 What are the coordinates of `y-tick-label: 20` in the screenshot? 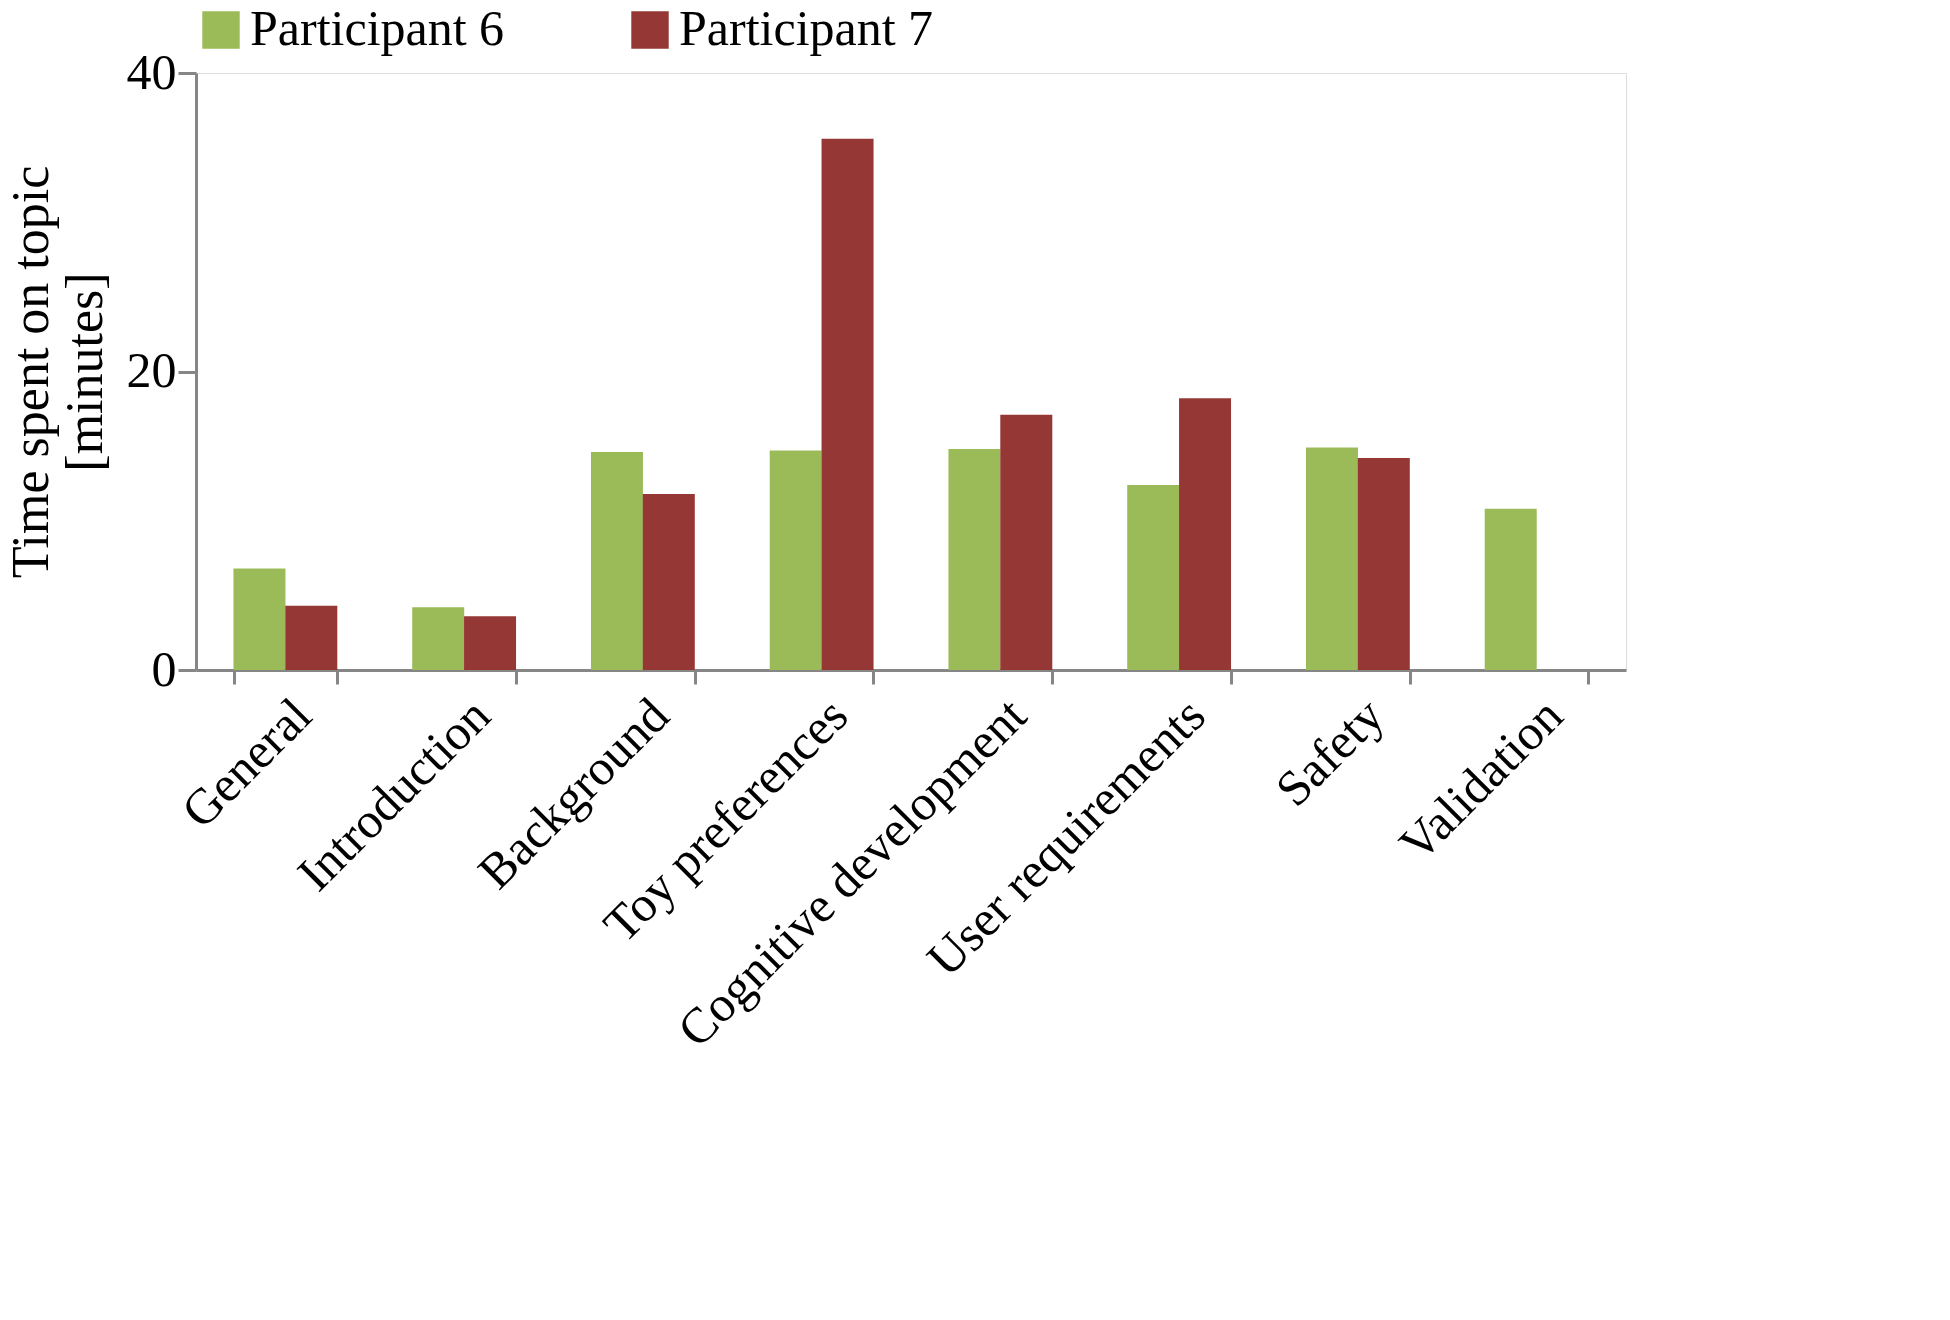 It's located at (151, 370).